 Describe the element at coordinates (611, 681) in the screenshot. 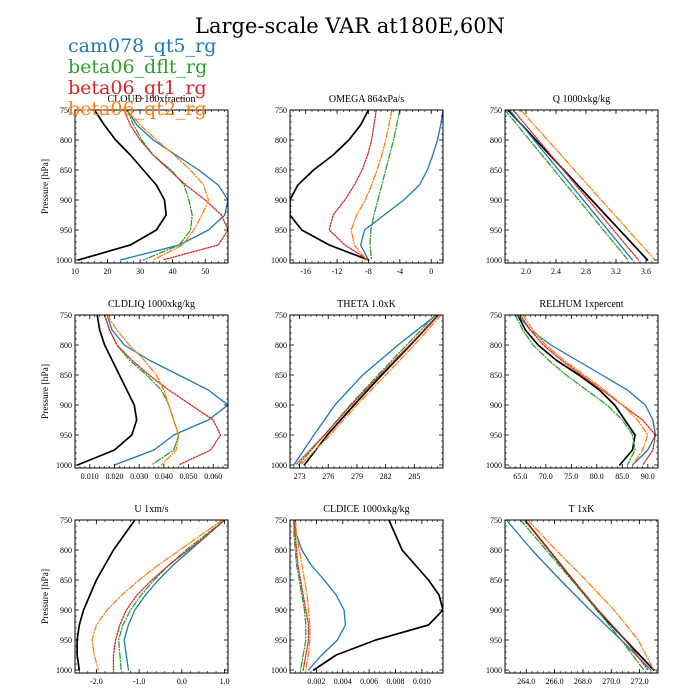

I see `x-tick-label: 270.0` at that location.